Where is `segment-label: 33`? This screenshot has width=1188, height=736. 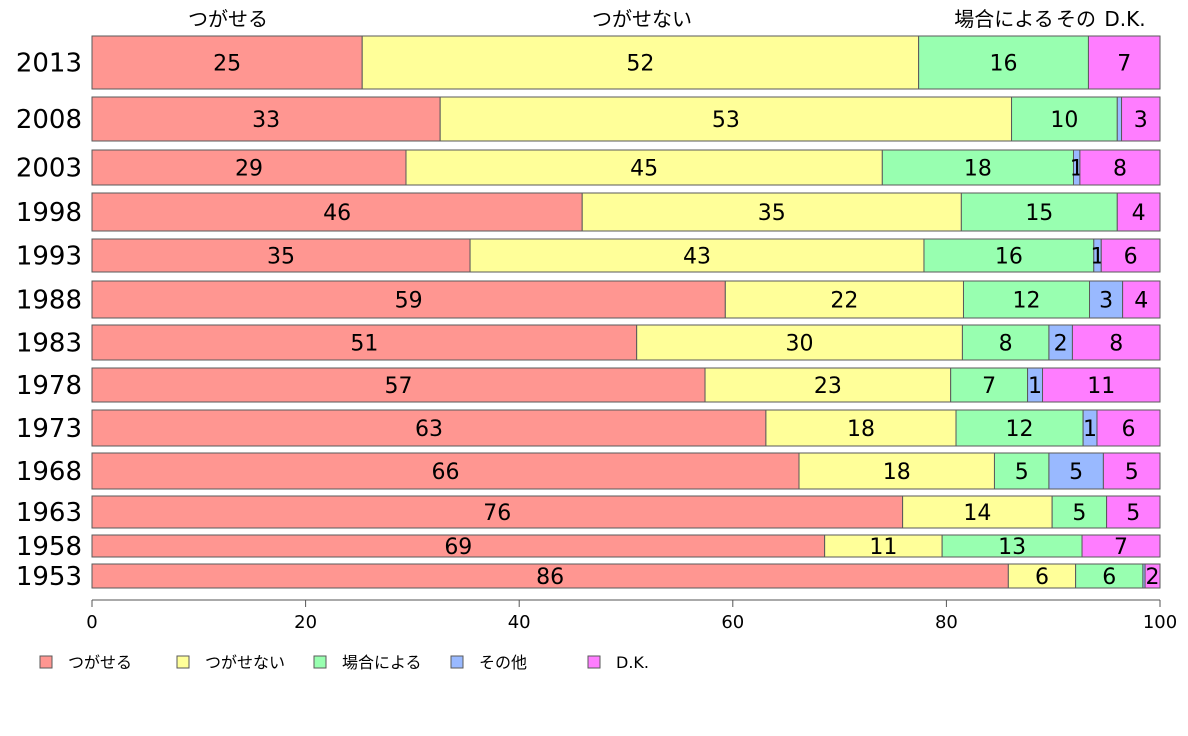
segment-label: 33 is located at coordinates (266, 120).